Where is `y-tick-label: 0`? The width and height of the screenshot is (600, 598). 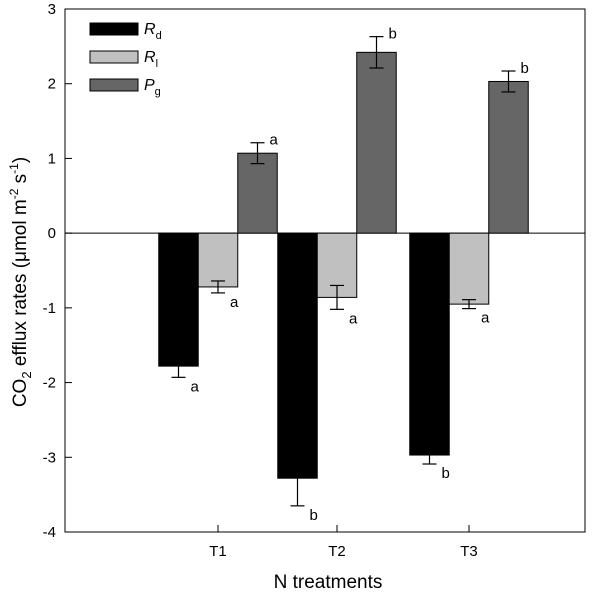 y-tick-label: 0 is located at coordinates (52, 233).